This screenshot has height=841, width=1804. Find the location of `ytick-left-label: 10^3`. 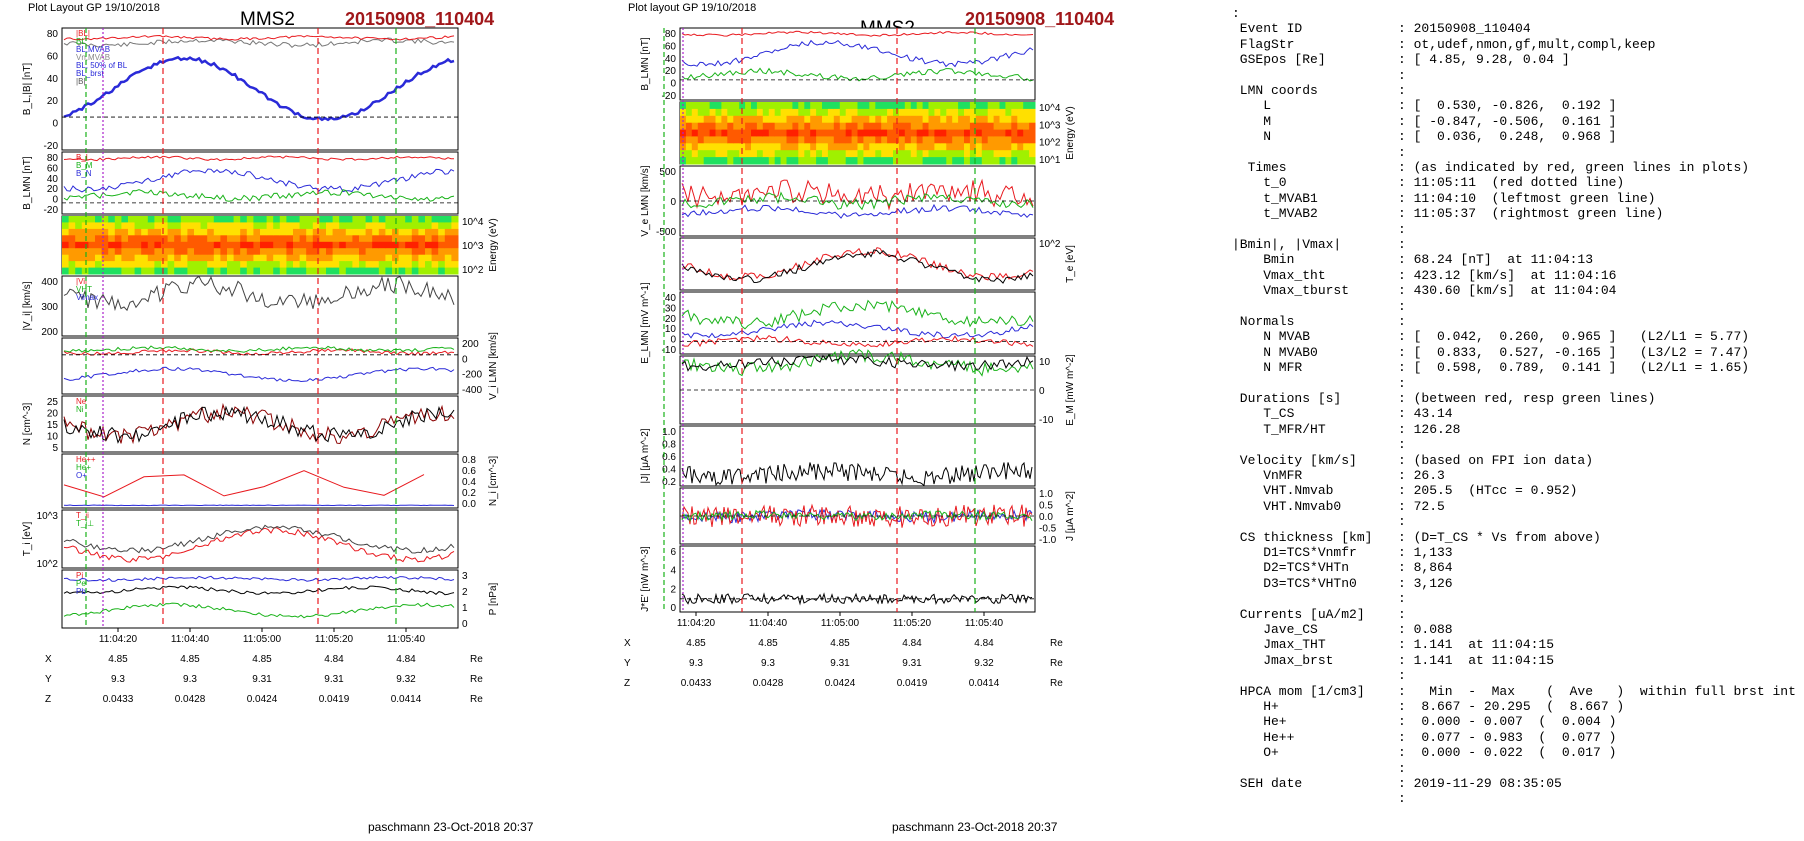

ytick-left-label: 10^3 is located at coordinates (48, 516).